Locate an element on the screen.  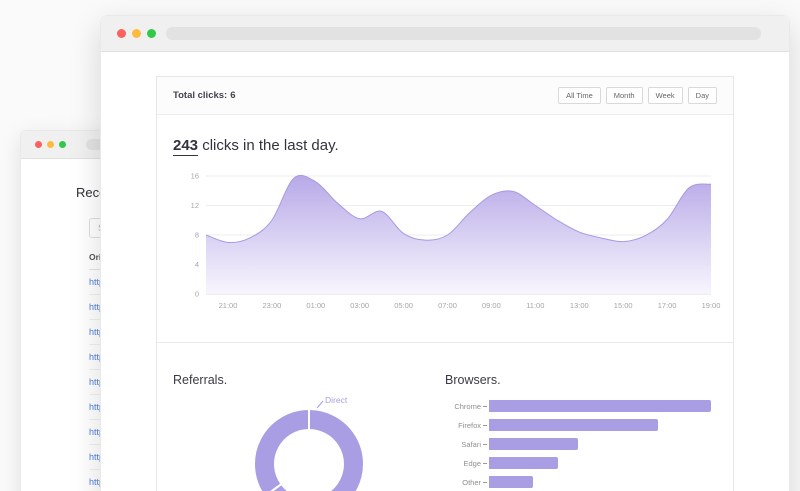
bar-label: Safari is located at coordinates (471, 444).